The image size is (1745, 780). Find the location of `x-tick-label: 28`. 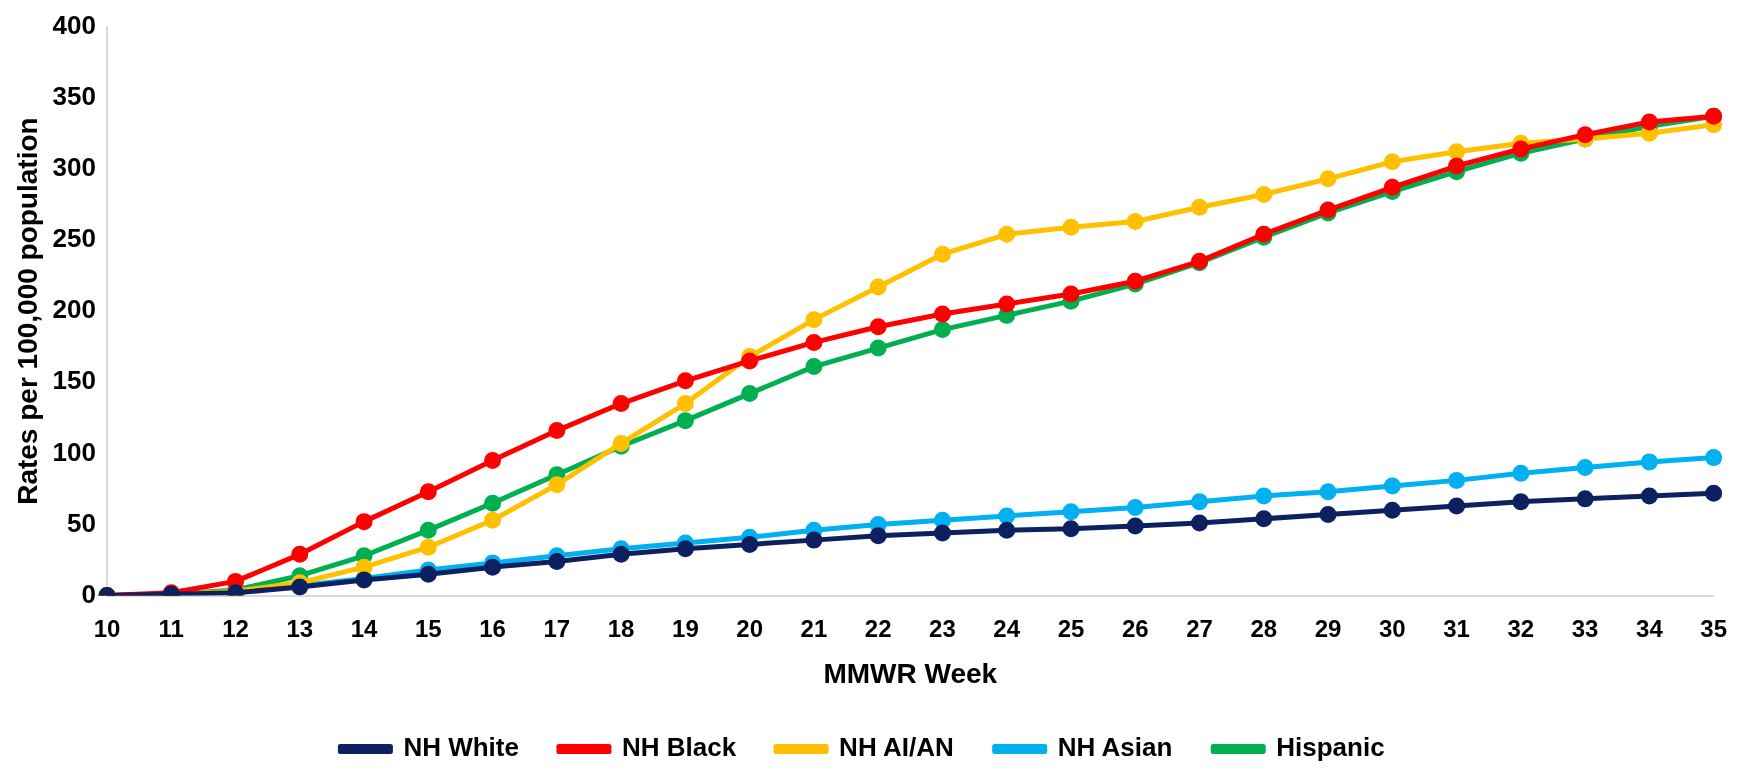

x-tick-label: 28 is located at coordinates (1264, 628).